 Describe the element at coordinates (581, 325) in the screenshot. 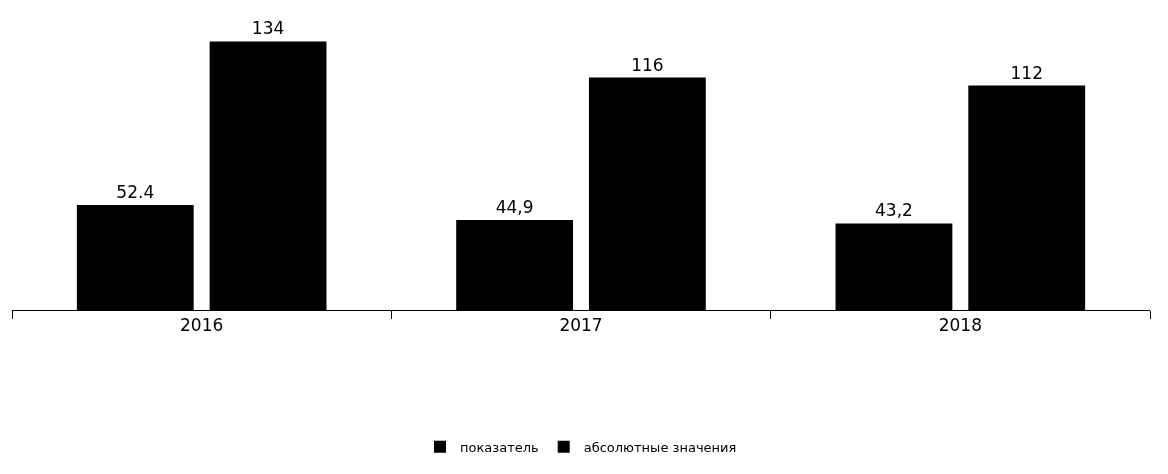

I see `x-tick-label: 2017` at that location.